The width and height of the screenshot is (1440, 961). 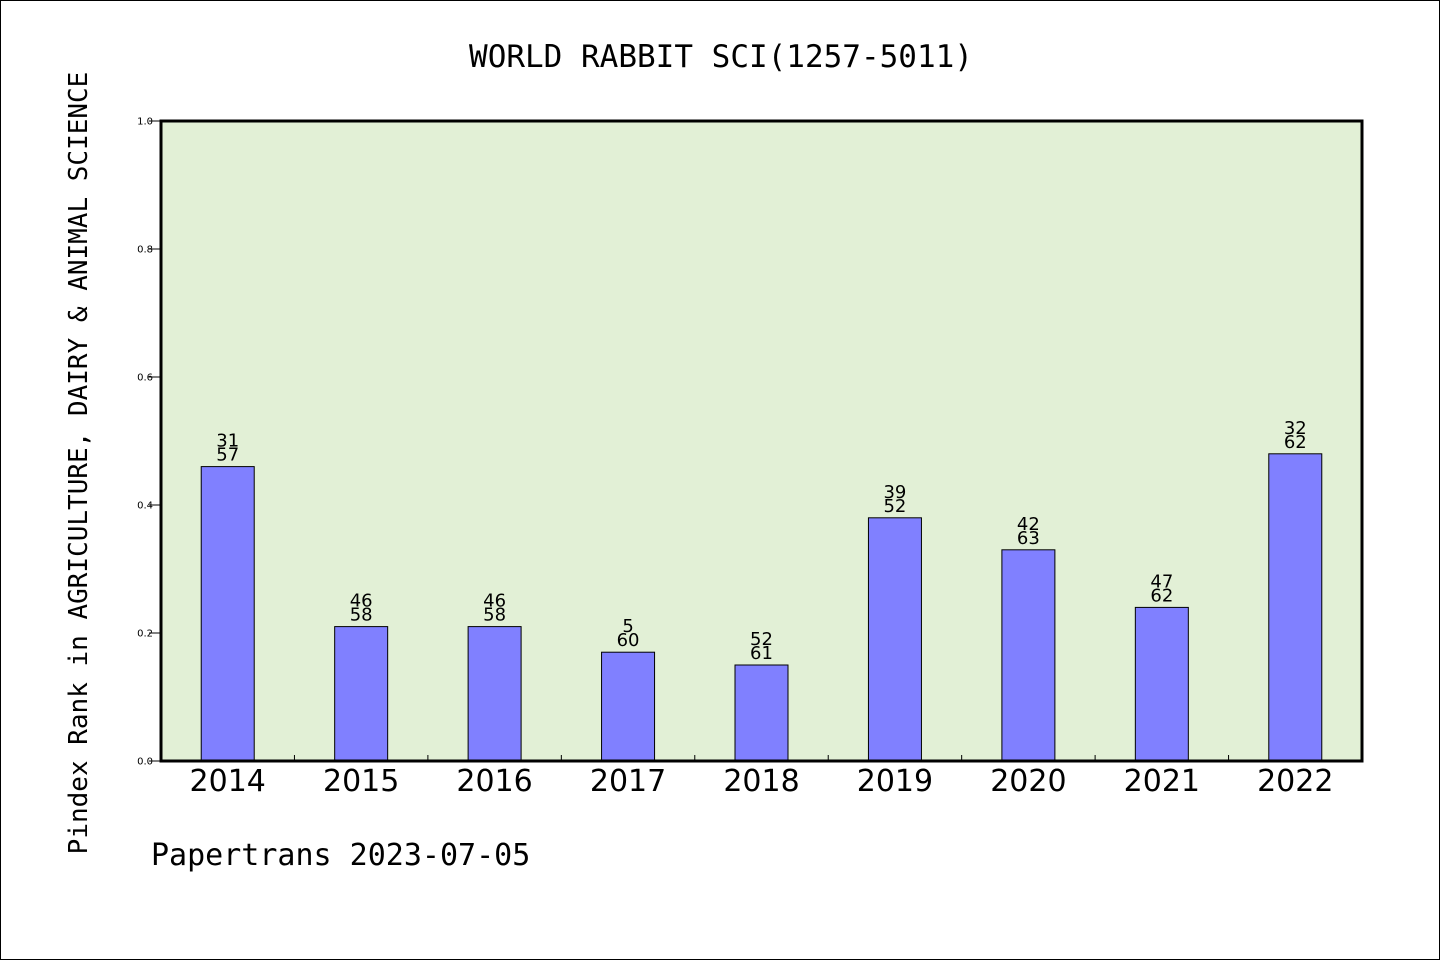 I want to click on y-tick-label: 1.0, so click(x=145, y=122).